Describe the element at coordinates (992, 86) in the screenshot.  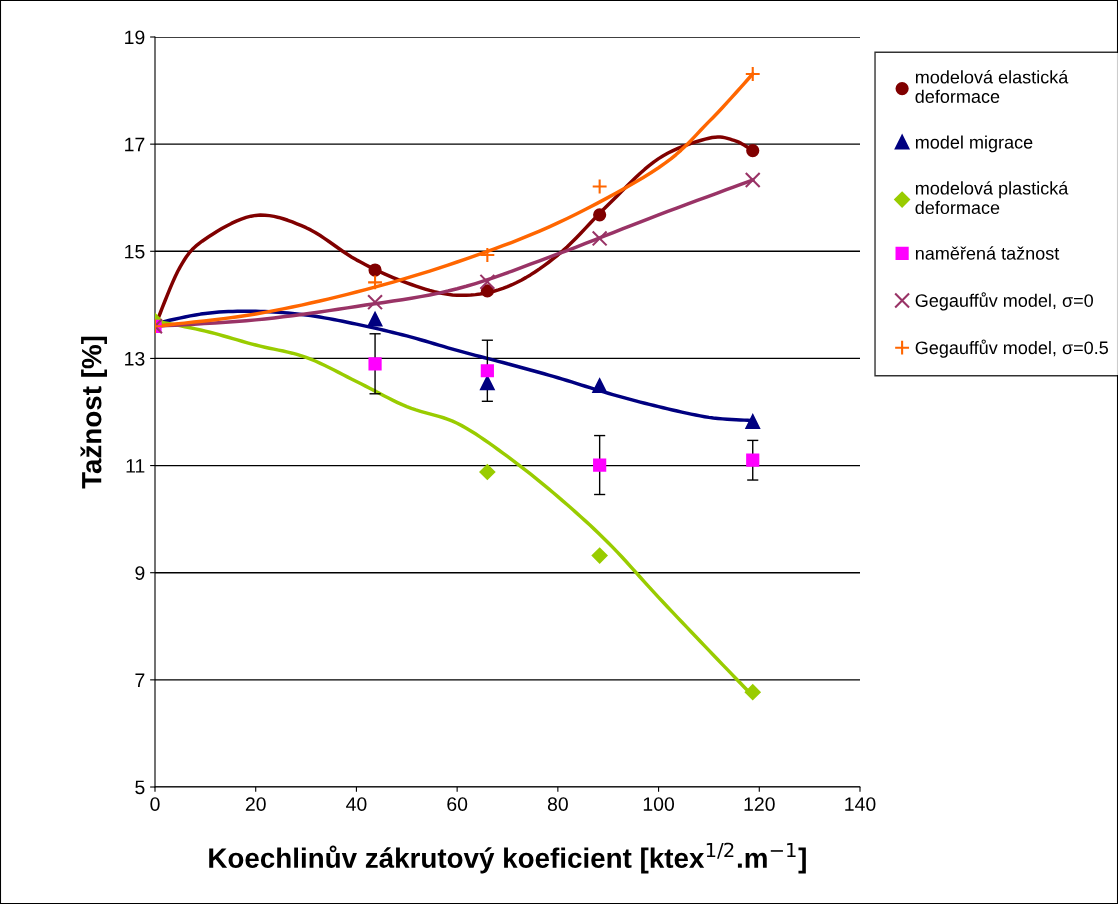
I see `legend-label: modelová elastická deformace` at that location.